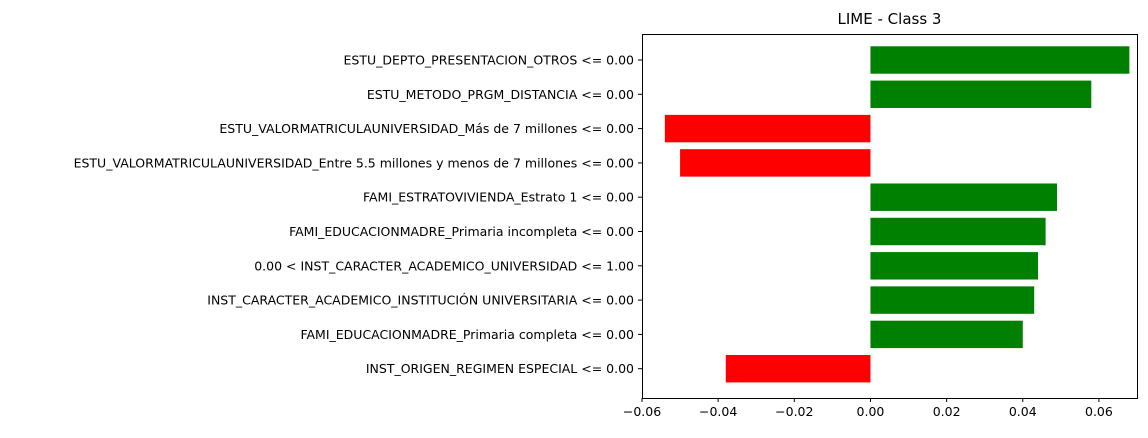  What do you see at coordinates (489, 60) in the screenshot?
I see `category-label: ESTU_DEPTO_PRESENTACION_OTROS <= 0.00` at bounding box center [489, 60].